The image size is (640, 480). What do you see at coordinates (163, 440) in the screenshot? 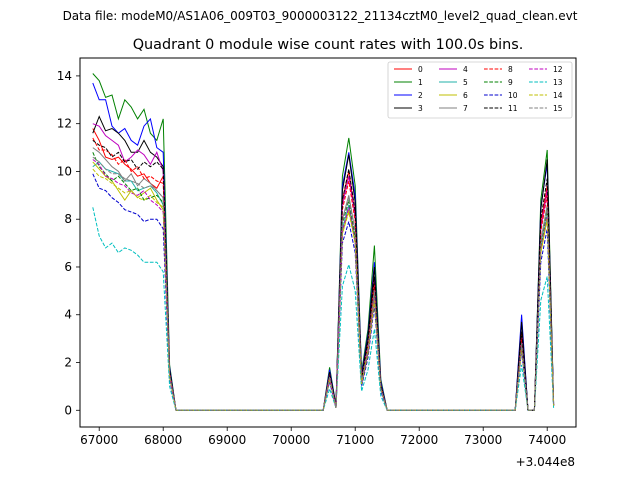
I see `x-tick-label: 68000` at bounding box center [163, 440].